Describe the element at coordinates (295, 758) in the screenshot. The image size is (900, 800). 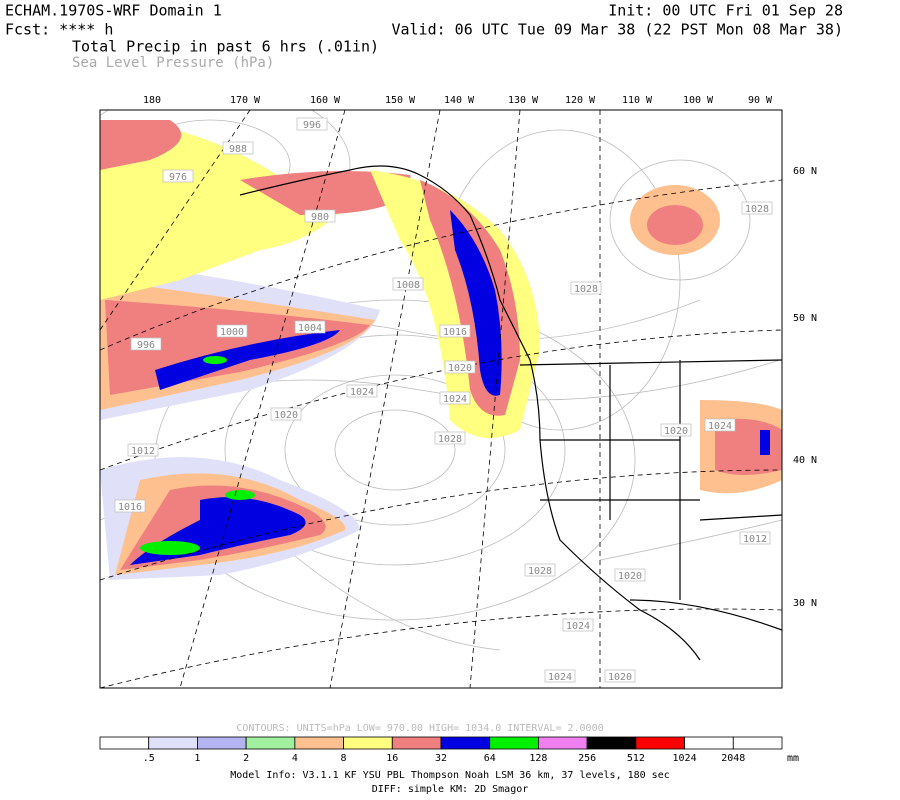
I see `colorbar-label: 4` at that location.